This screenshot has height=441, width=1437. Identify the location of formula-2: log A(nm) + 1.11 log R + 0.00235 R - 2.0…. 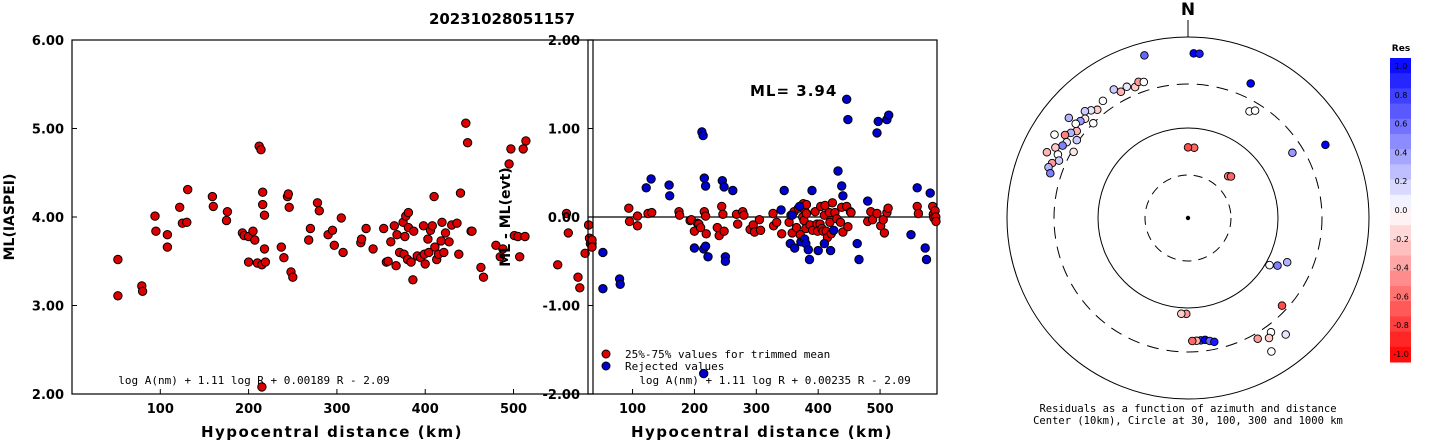
(775, 380).